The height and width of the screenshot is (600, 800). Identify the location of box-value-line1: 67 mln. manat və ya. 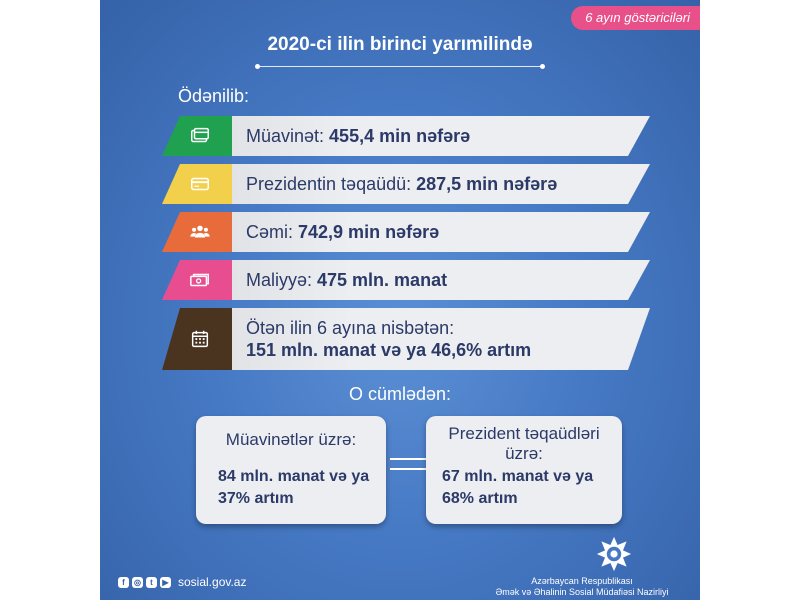
(518, 476).